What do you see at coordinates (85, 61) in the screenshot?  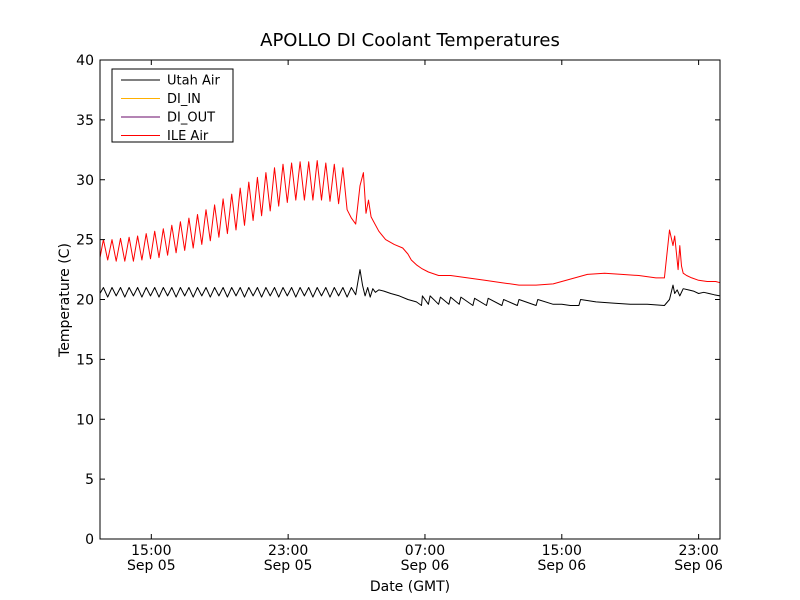 I see `y-tick-label: 40` at bounding box center [85, 61].